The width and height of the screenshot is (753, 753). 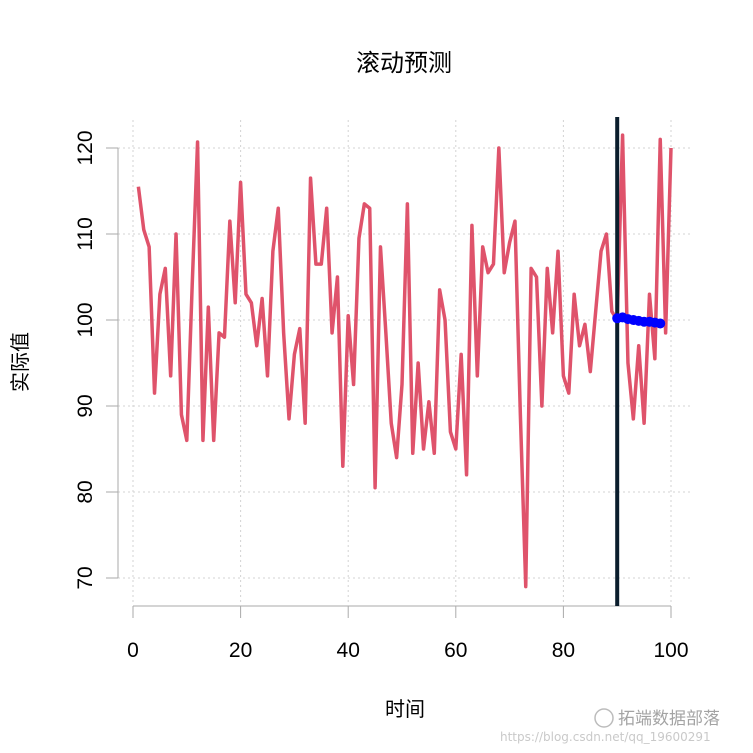 I want to click on x-tick-label: 100, so click(x=670, y=650).